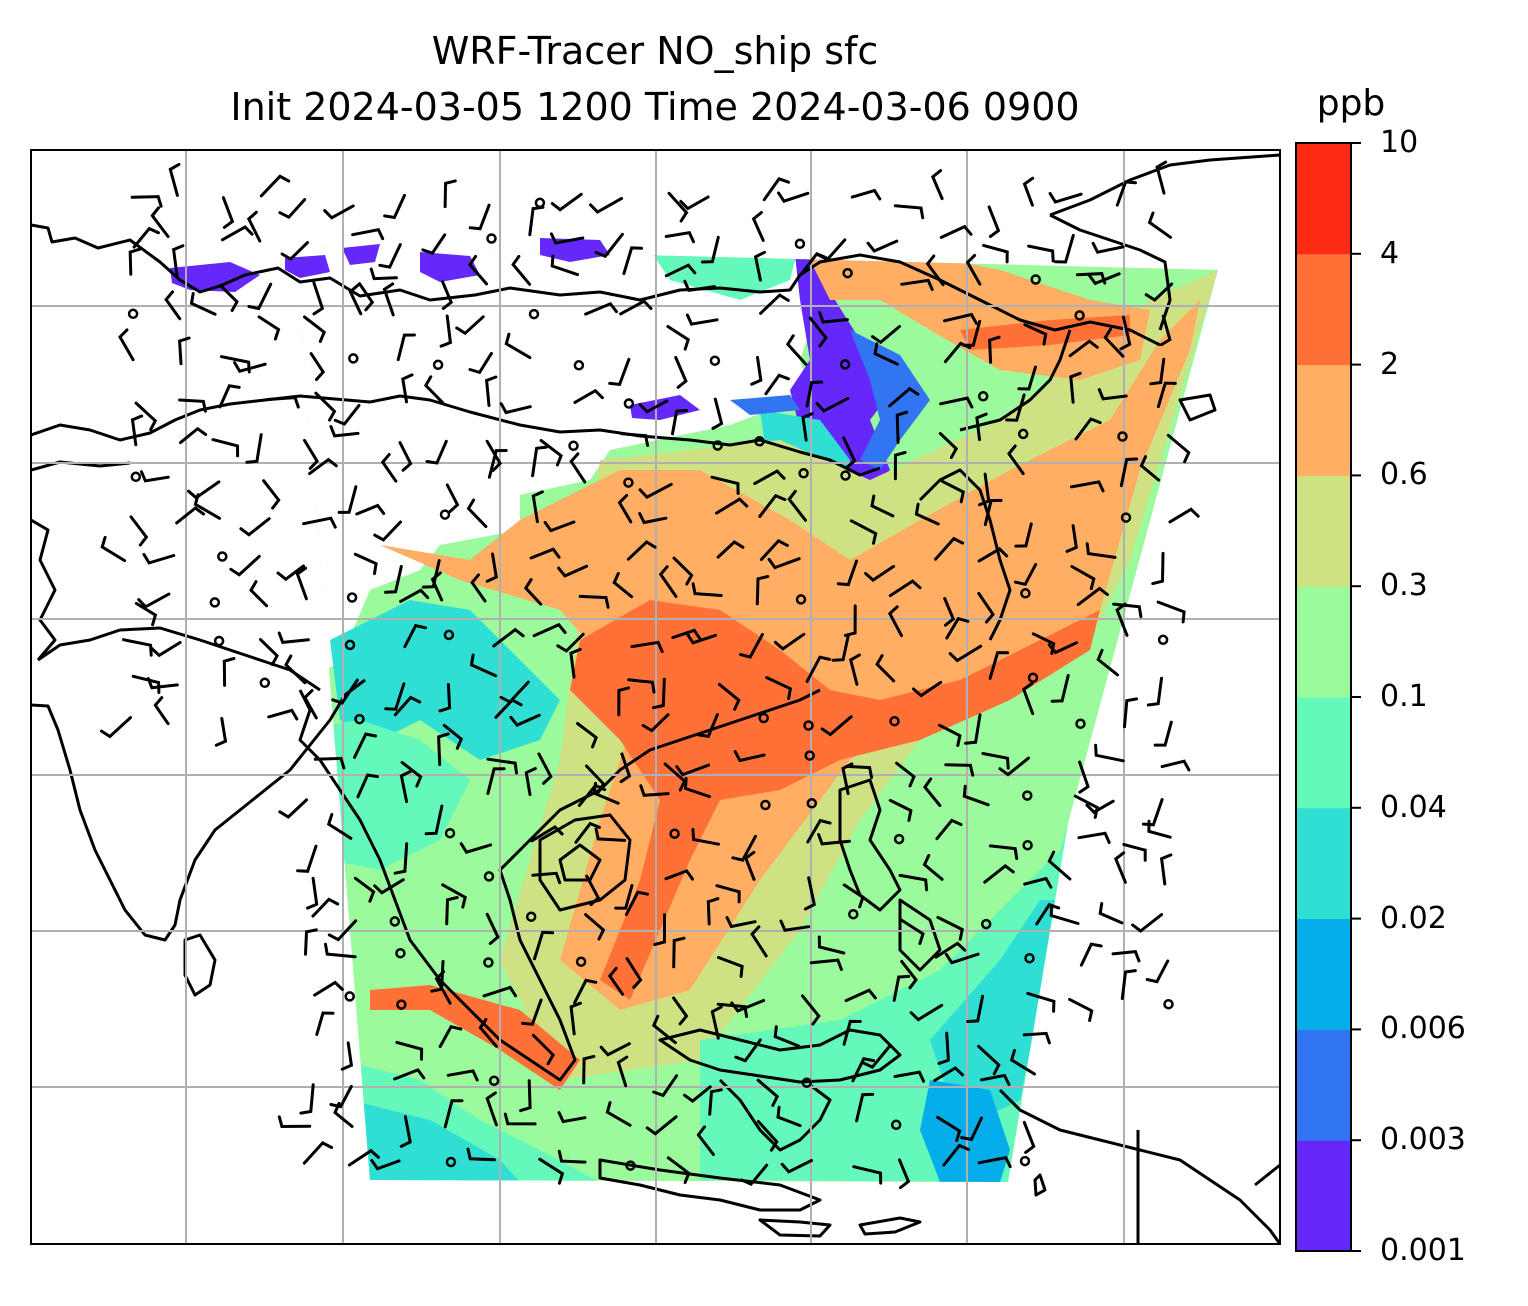 This screenshot has height=1306, width=1528. What do you see at coordinates (1404, 475) in the screenshot?
I see `colorbar-tick-label: 0.6` at bounding box center [1404, 475].